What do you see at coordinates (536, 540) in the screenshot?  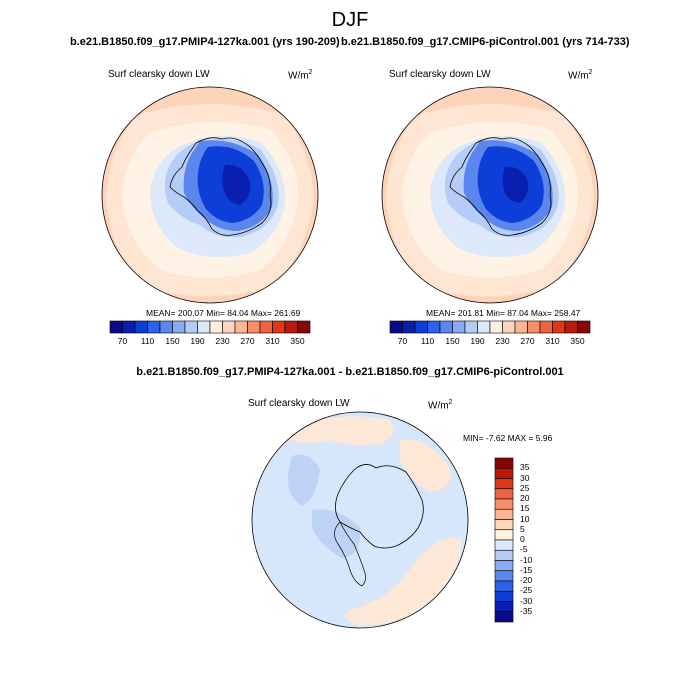 I see `panel3-colorbar-labels: 35 30 25 20 15 10 5 0 -5 -10 -15 -20 -25 -30 -35` at bounding box center [536, 540].